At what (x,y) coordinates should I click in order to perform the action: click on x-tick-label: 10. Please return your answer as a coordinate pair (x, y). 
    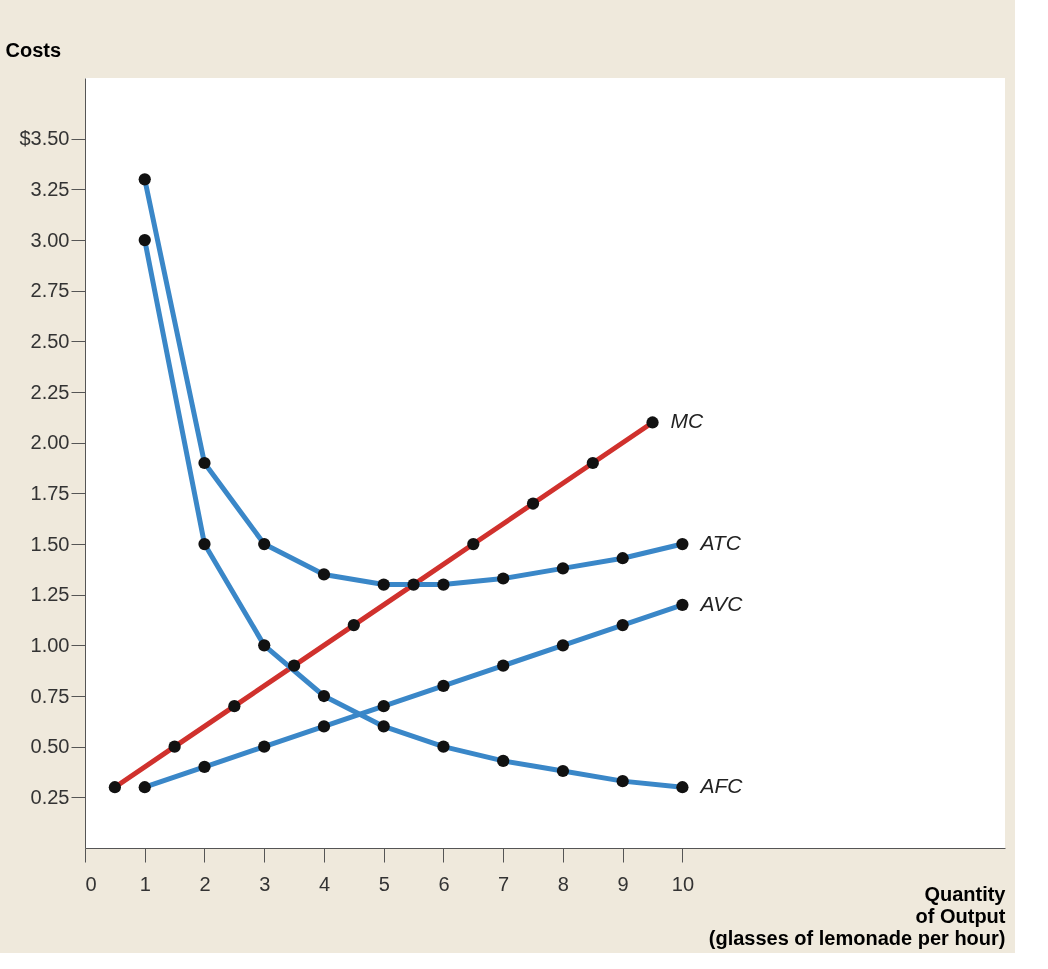
    Looking at the image, I should click on (683, 883).